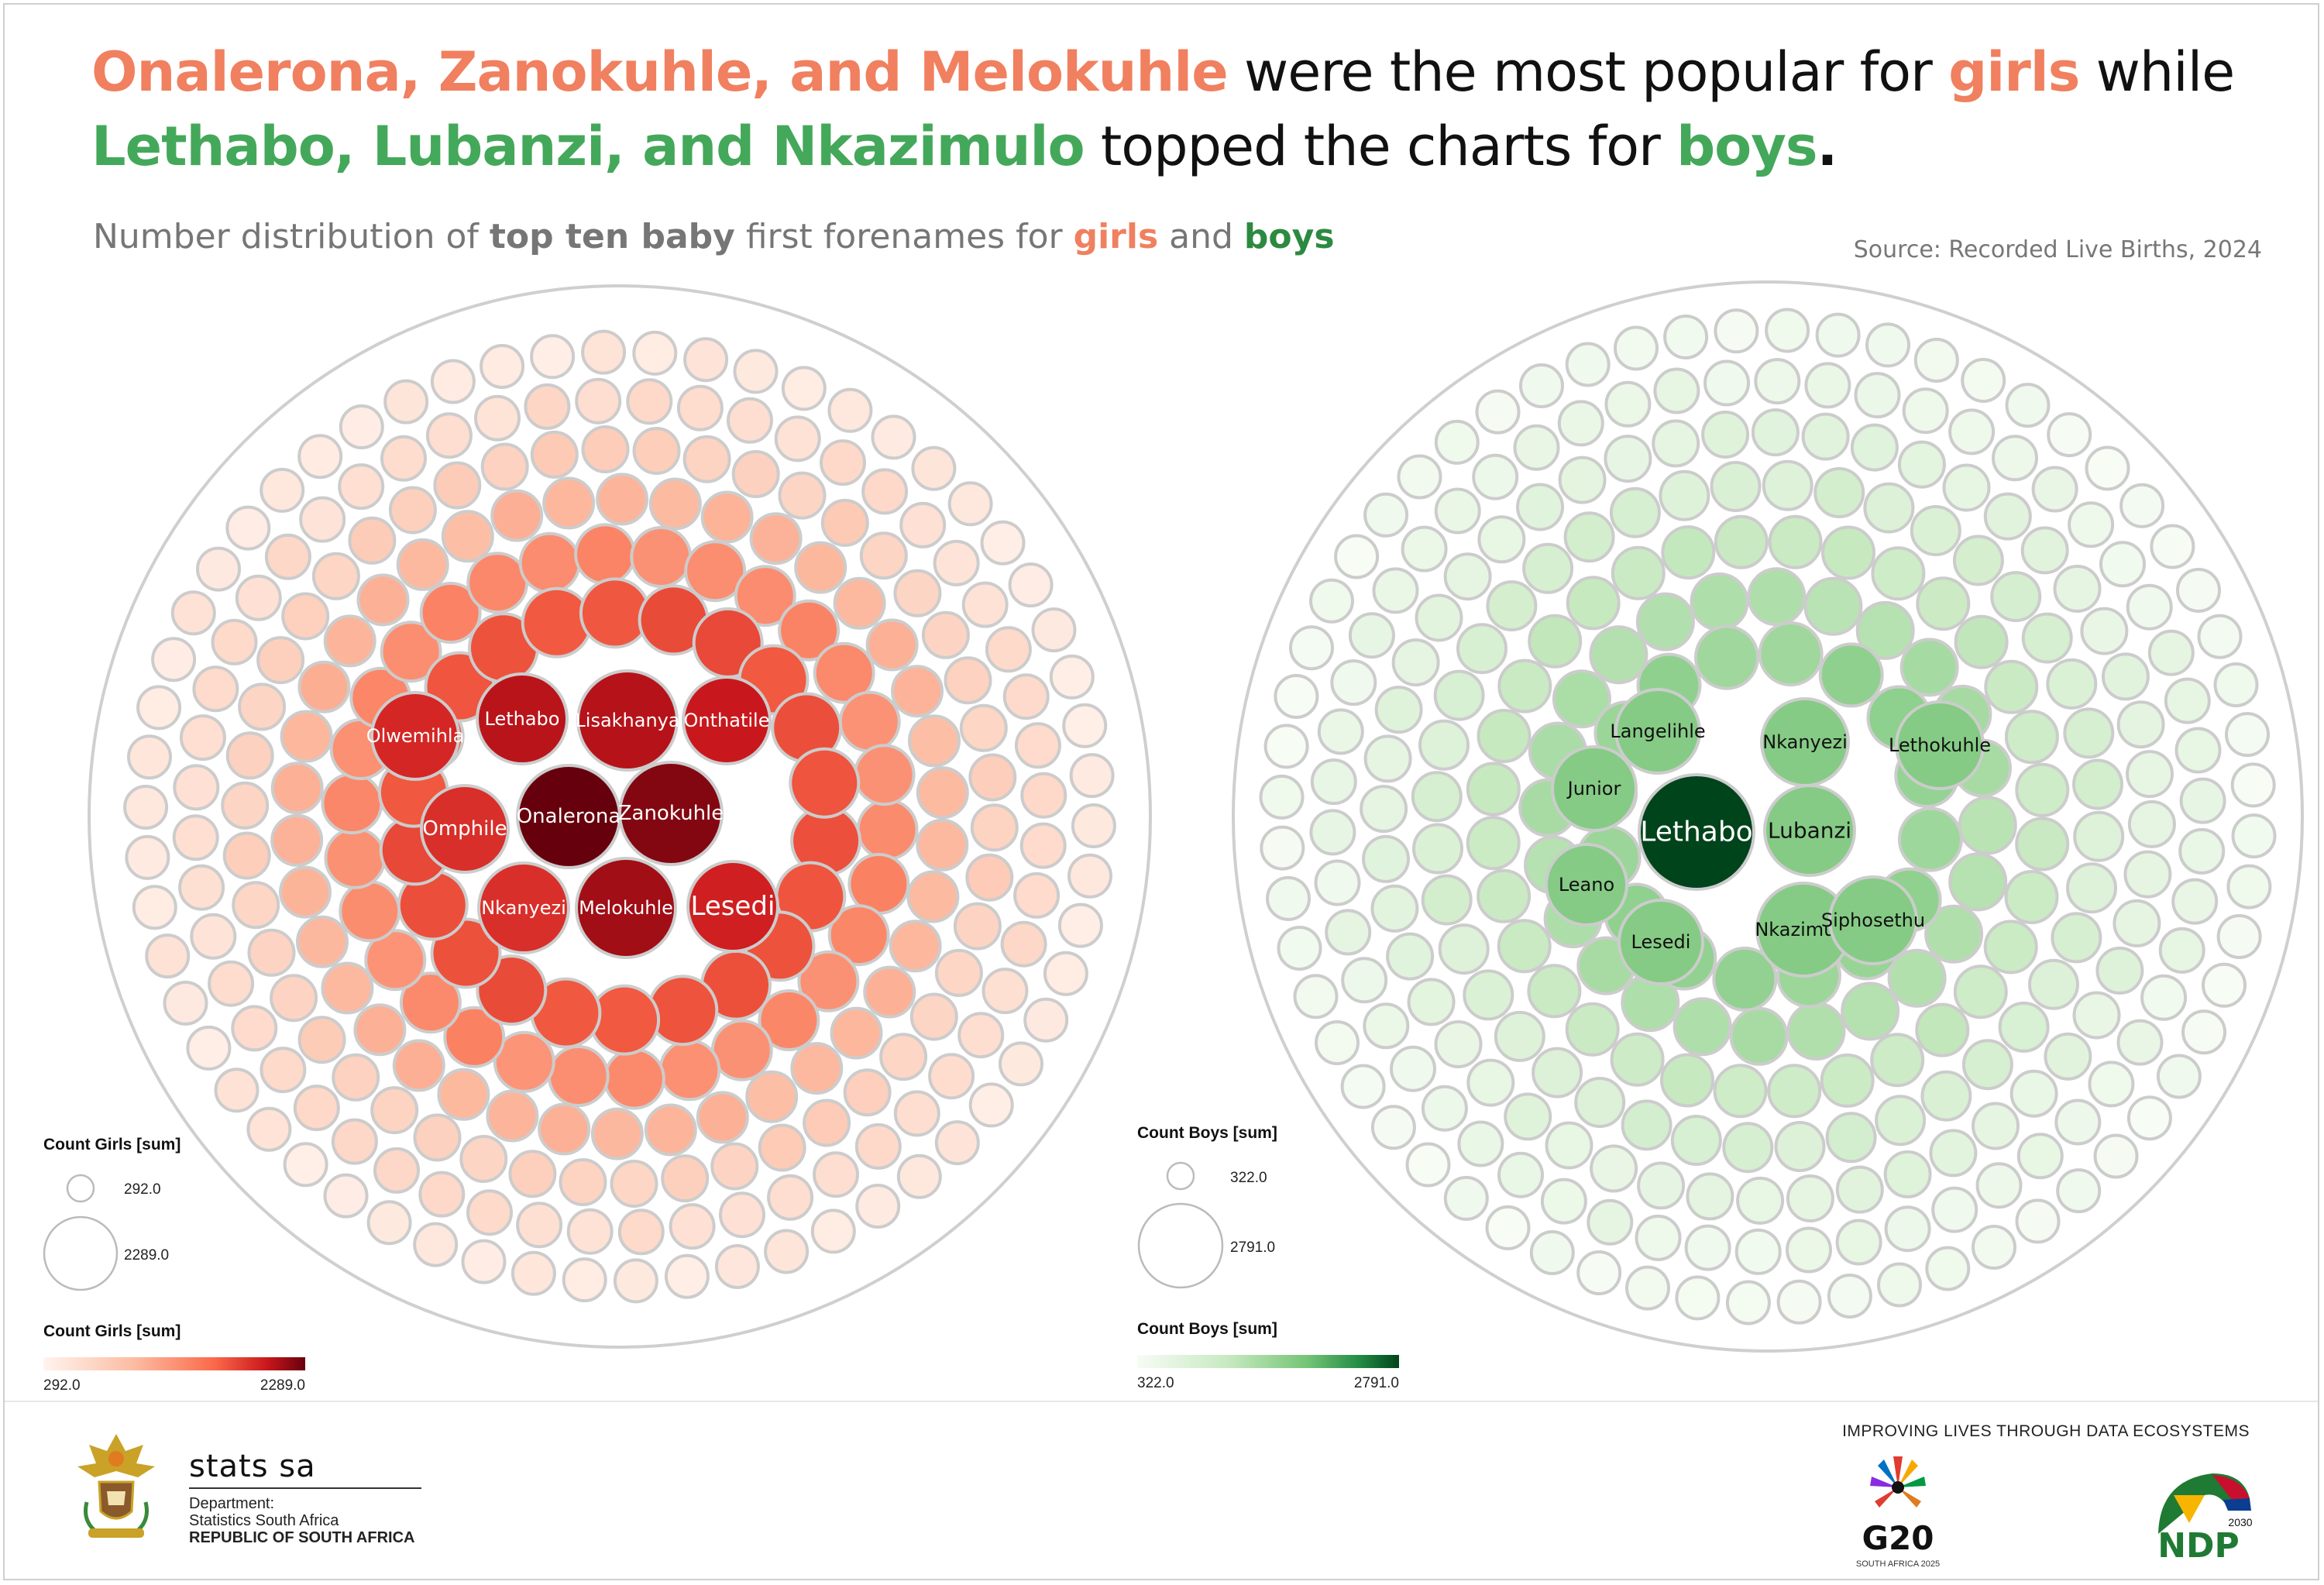  What do you see at coordinates (1805, 742) in the screenshot?
I see `boys-label-nkanyezi: Nkanyezi` at bounding box center [1805, 742].